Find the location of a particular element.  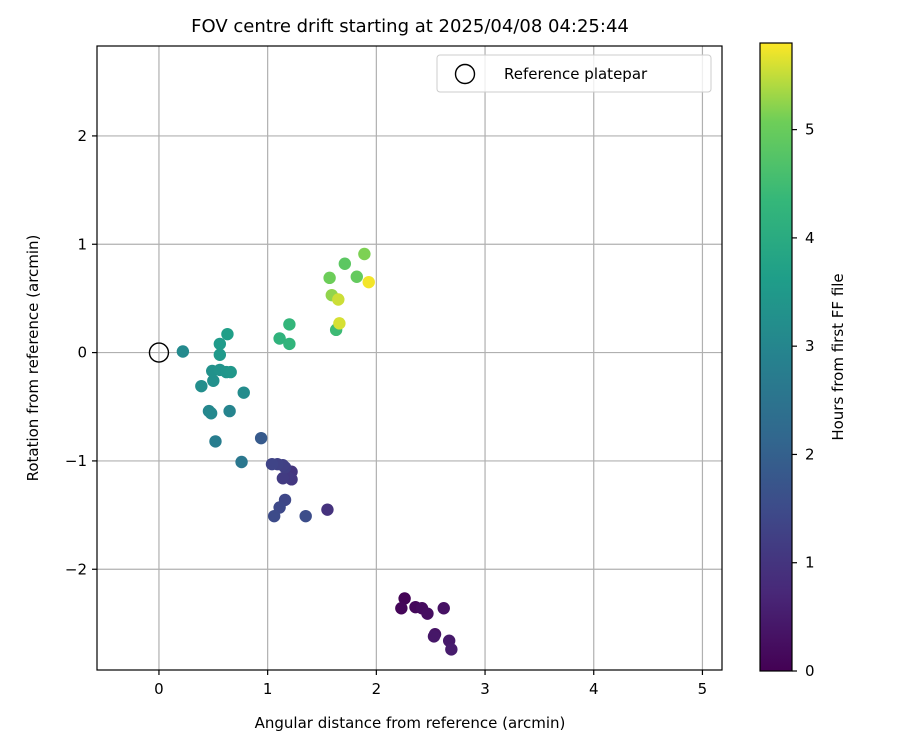

x-tick-label: 1 is located at coordinates (268, 689).